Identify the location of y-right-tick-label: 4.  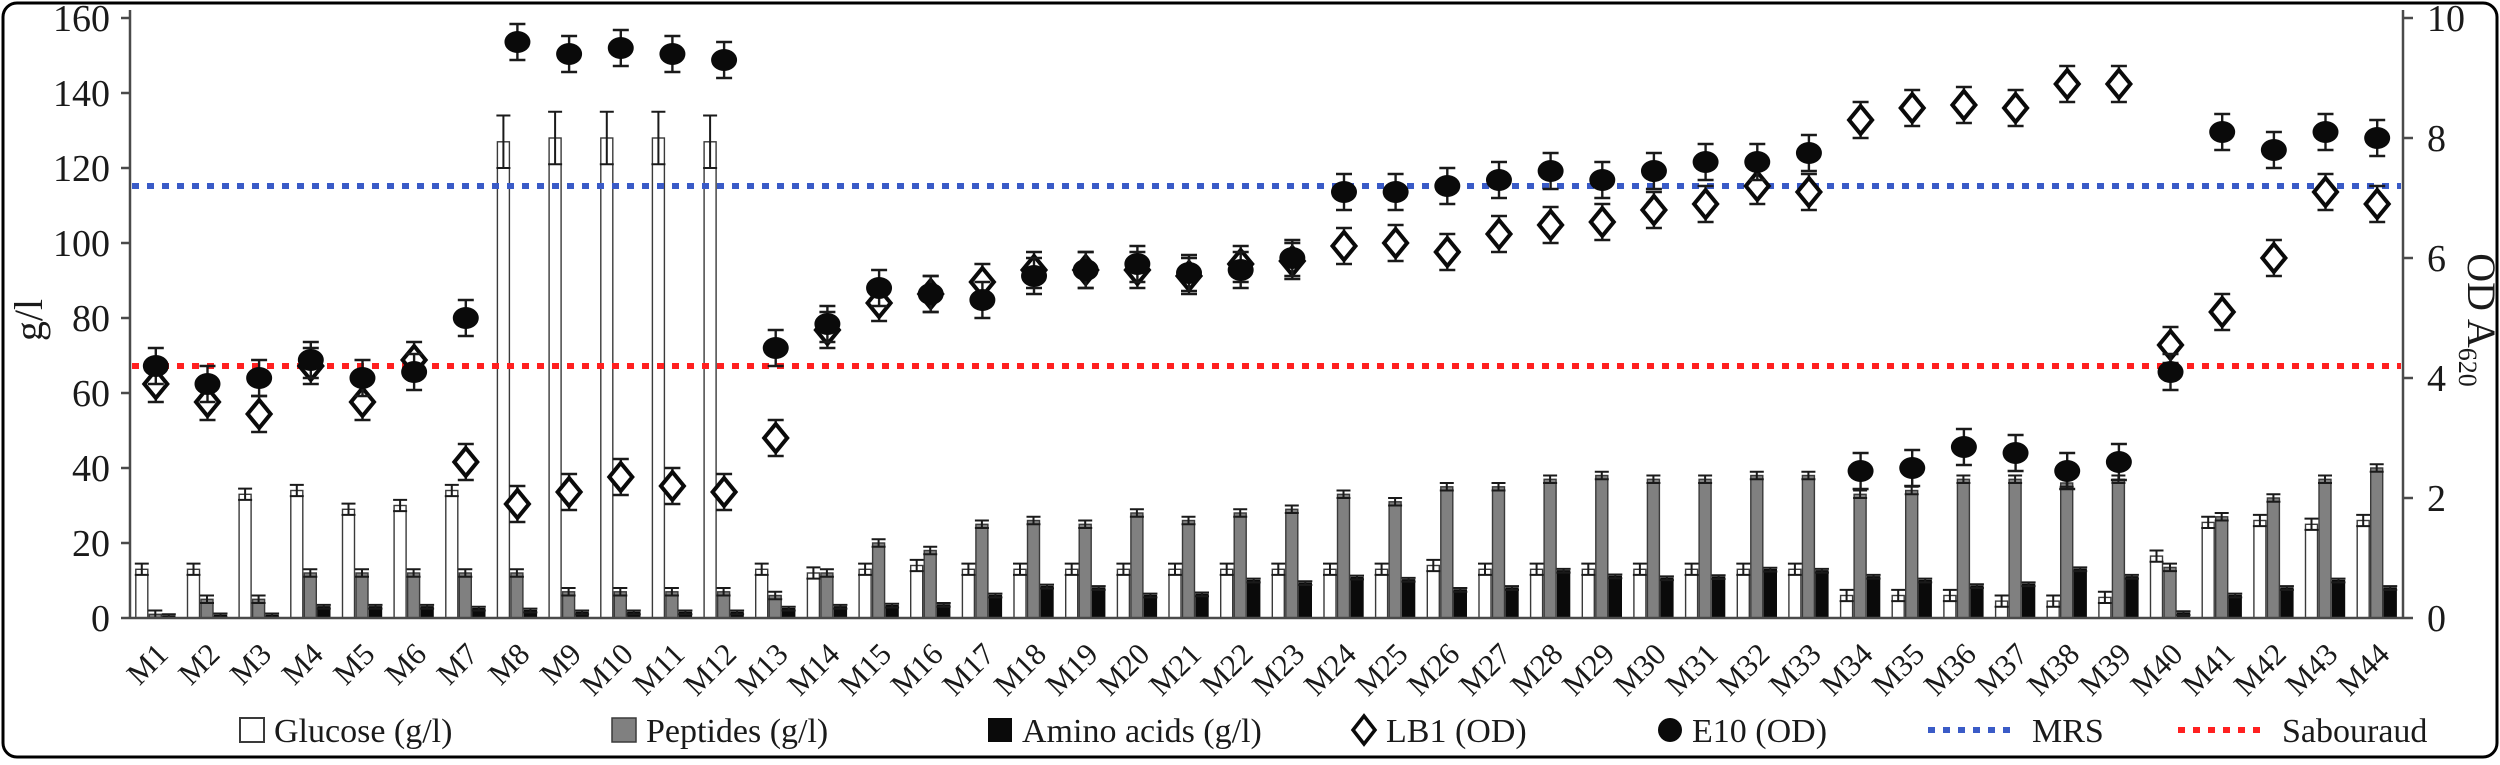
(2436, 379).